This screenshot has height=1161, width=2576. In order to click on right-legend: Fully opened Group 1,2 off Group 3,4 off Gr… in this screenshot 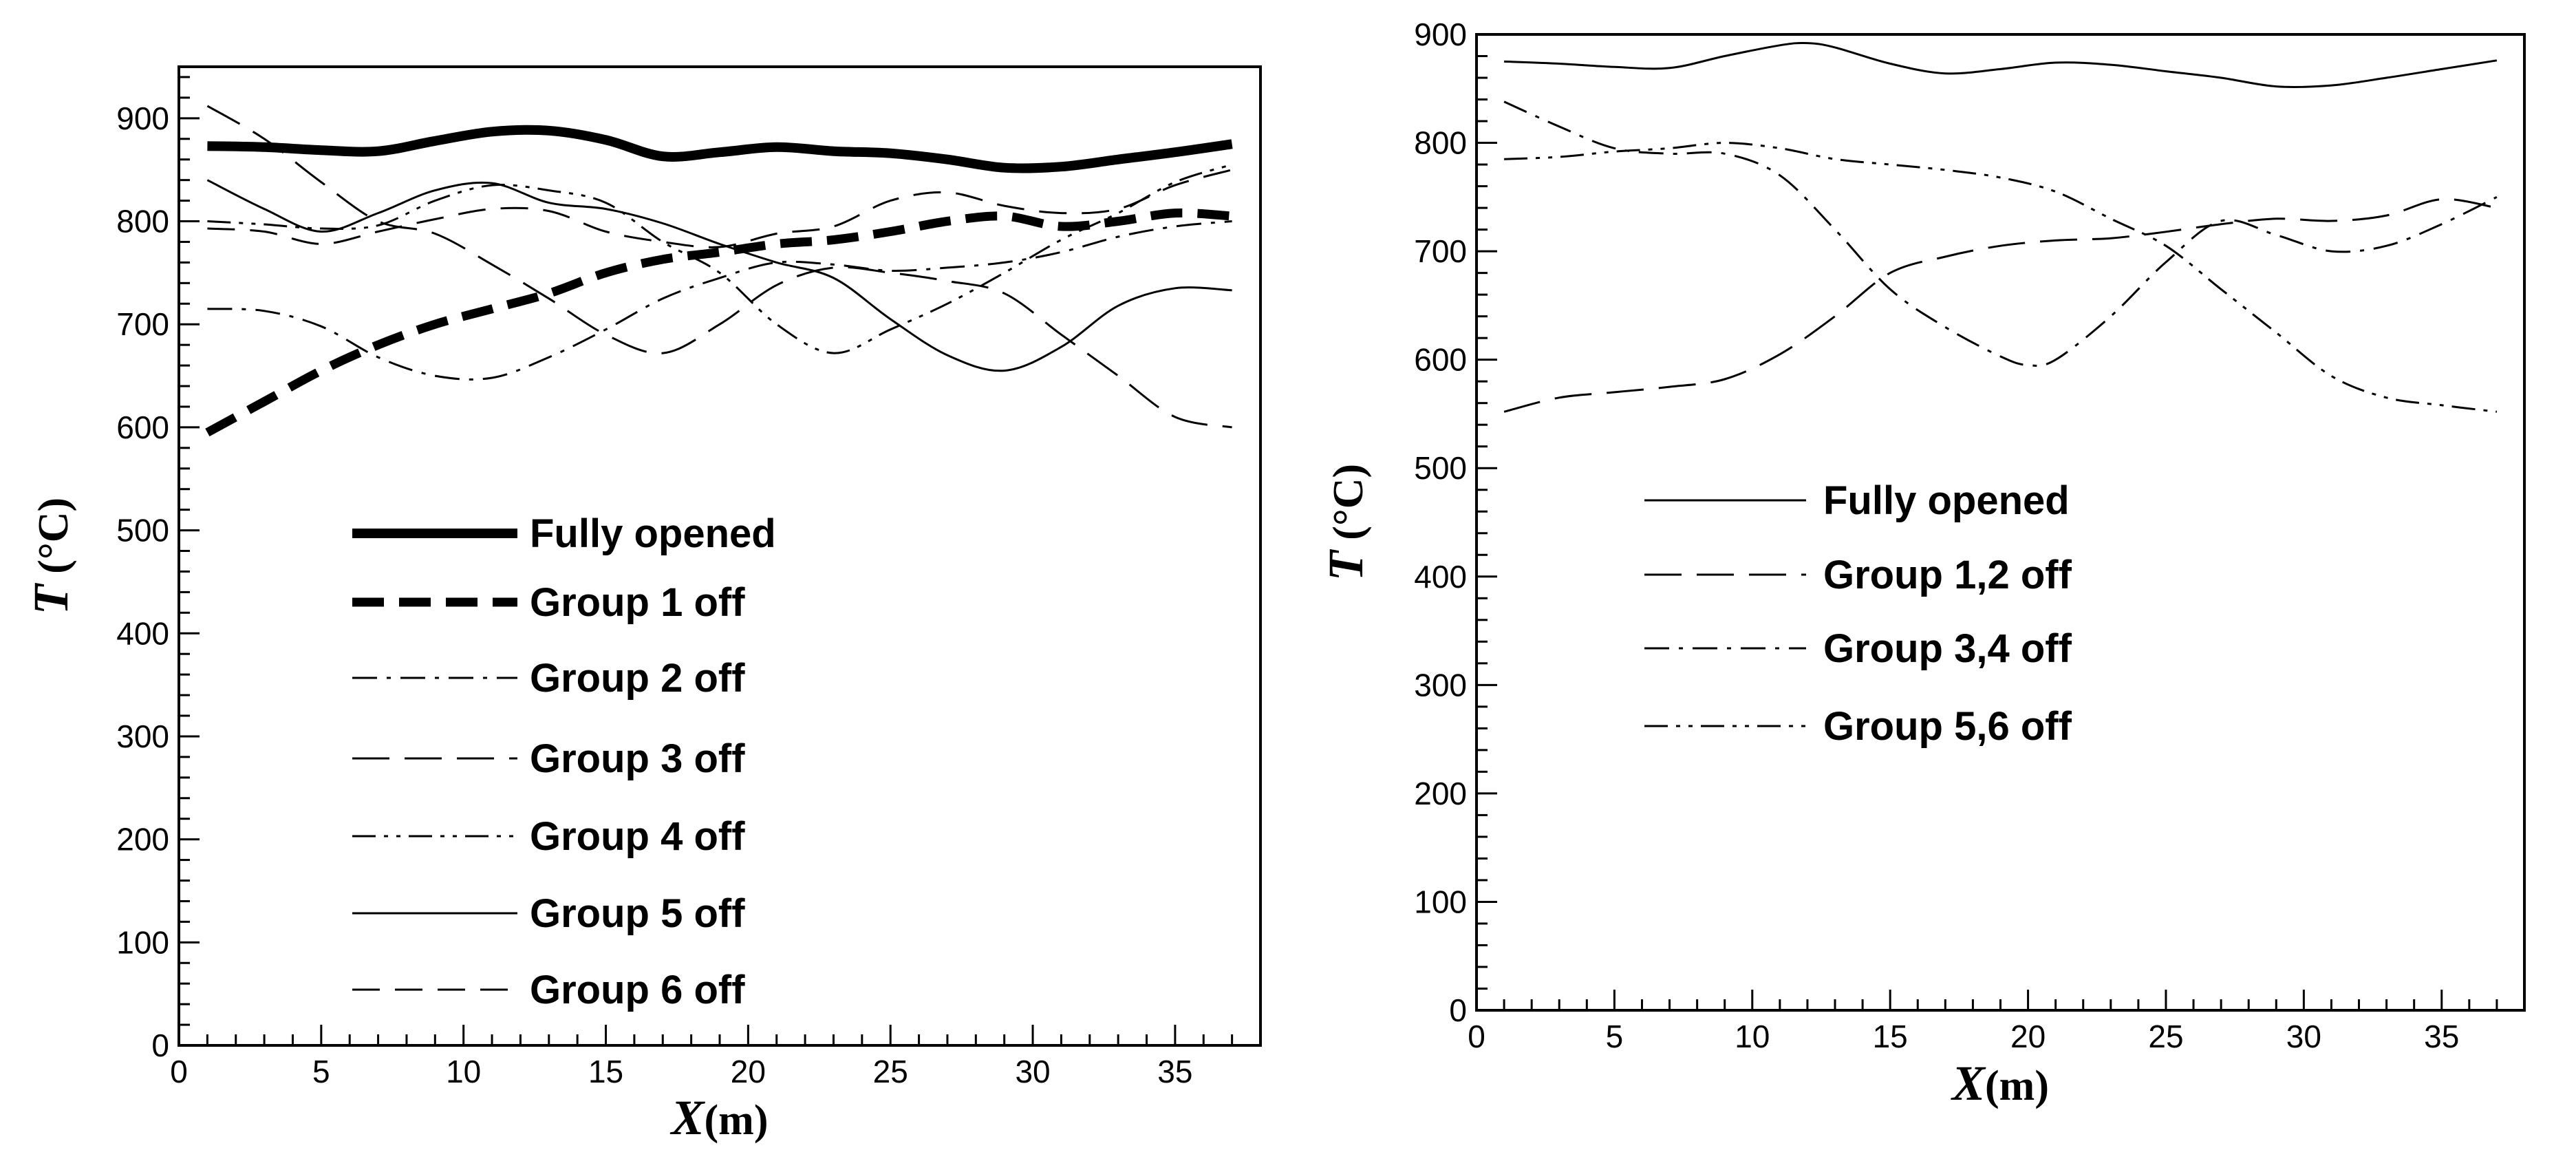, I will do `click(1858, 613)`.